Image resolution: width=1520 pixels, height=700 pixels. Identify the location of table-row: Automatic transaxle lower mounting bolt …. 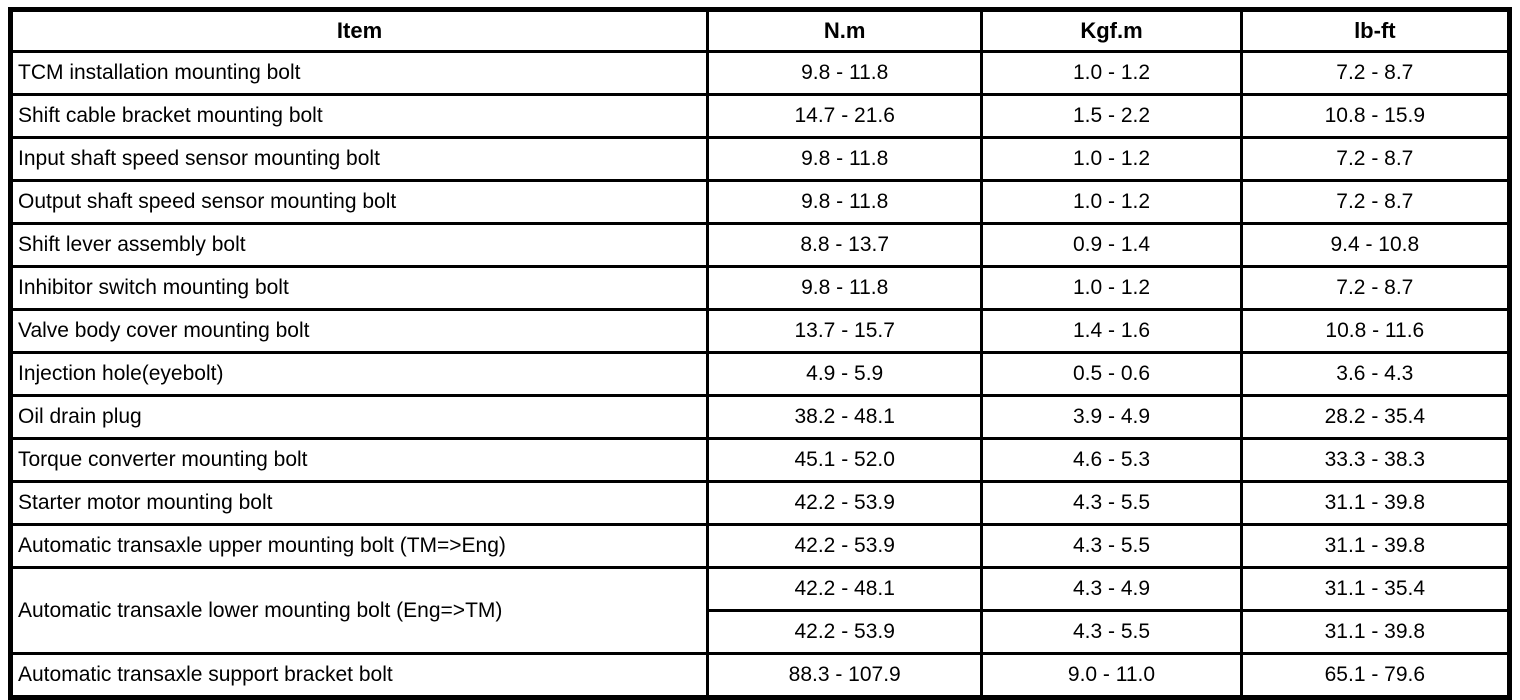
(760, 610).